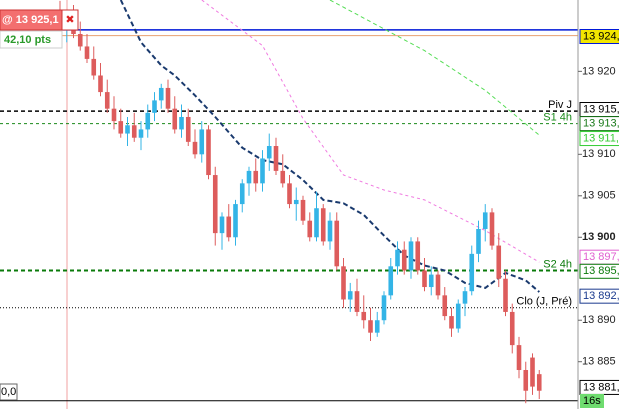 The width and height of the screenshot is (619, 409). Describe the element at coordinates (599, 154) in the screenshot. I see `y-tick-label: 13 910` at that location.